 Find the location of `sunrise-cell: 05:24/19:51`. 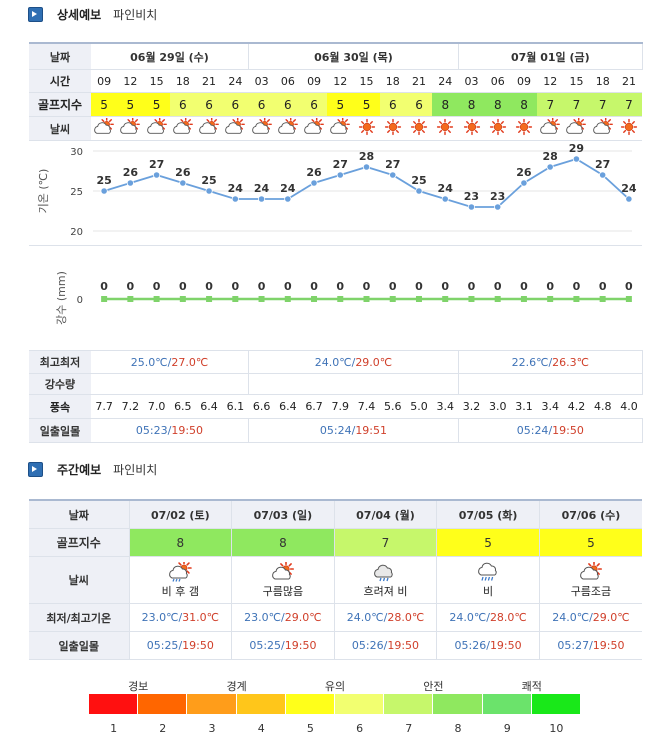

sunrise-cell: 05:24/19:51 is located at coordinates (353, 430).